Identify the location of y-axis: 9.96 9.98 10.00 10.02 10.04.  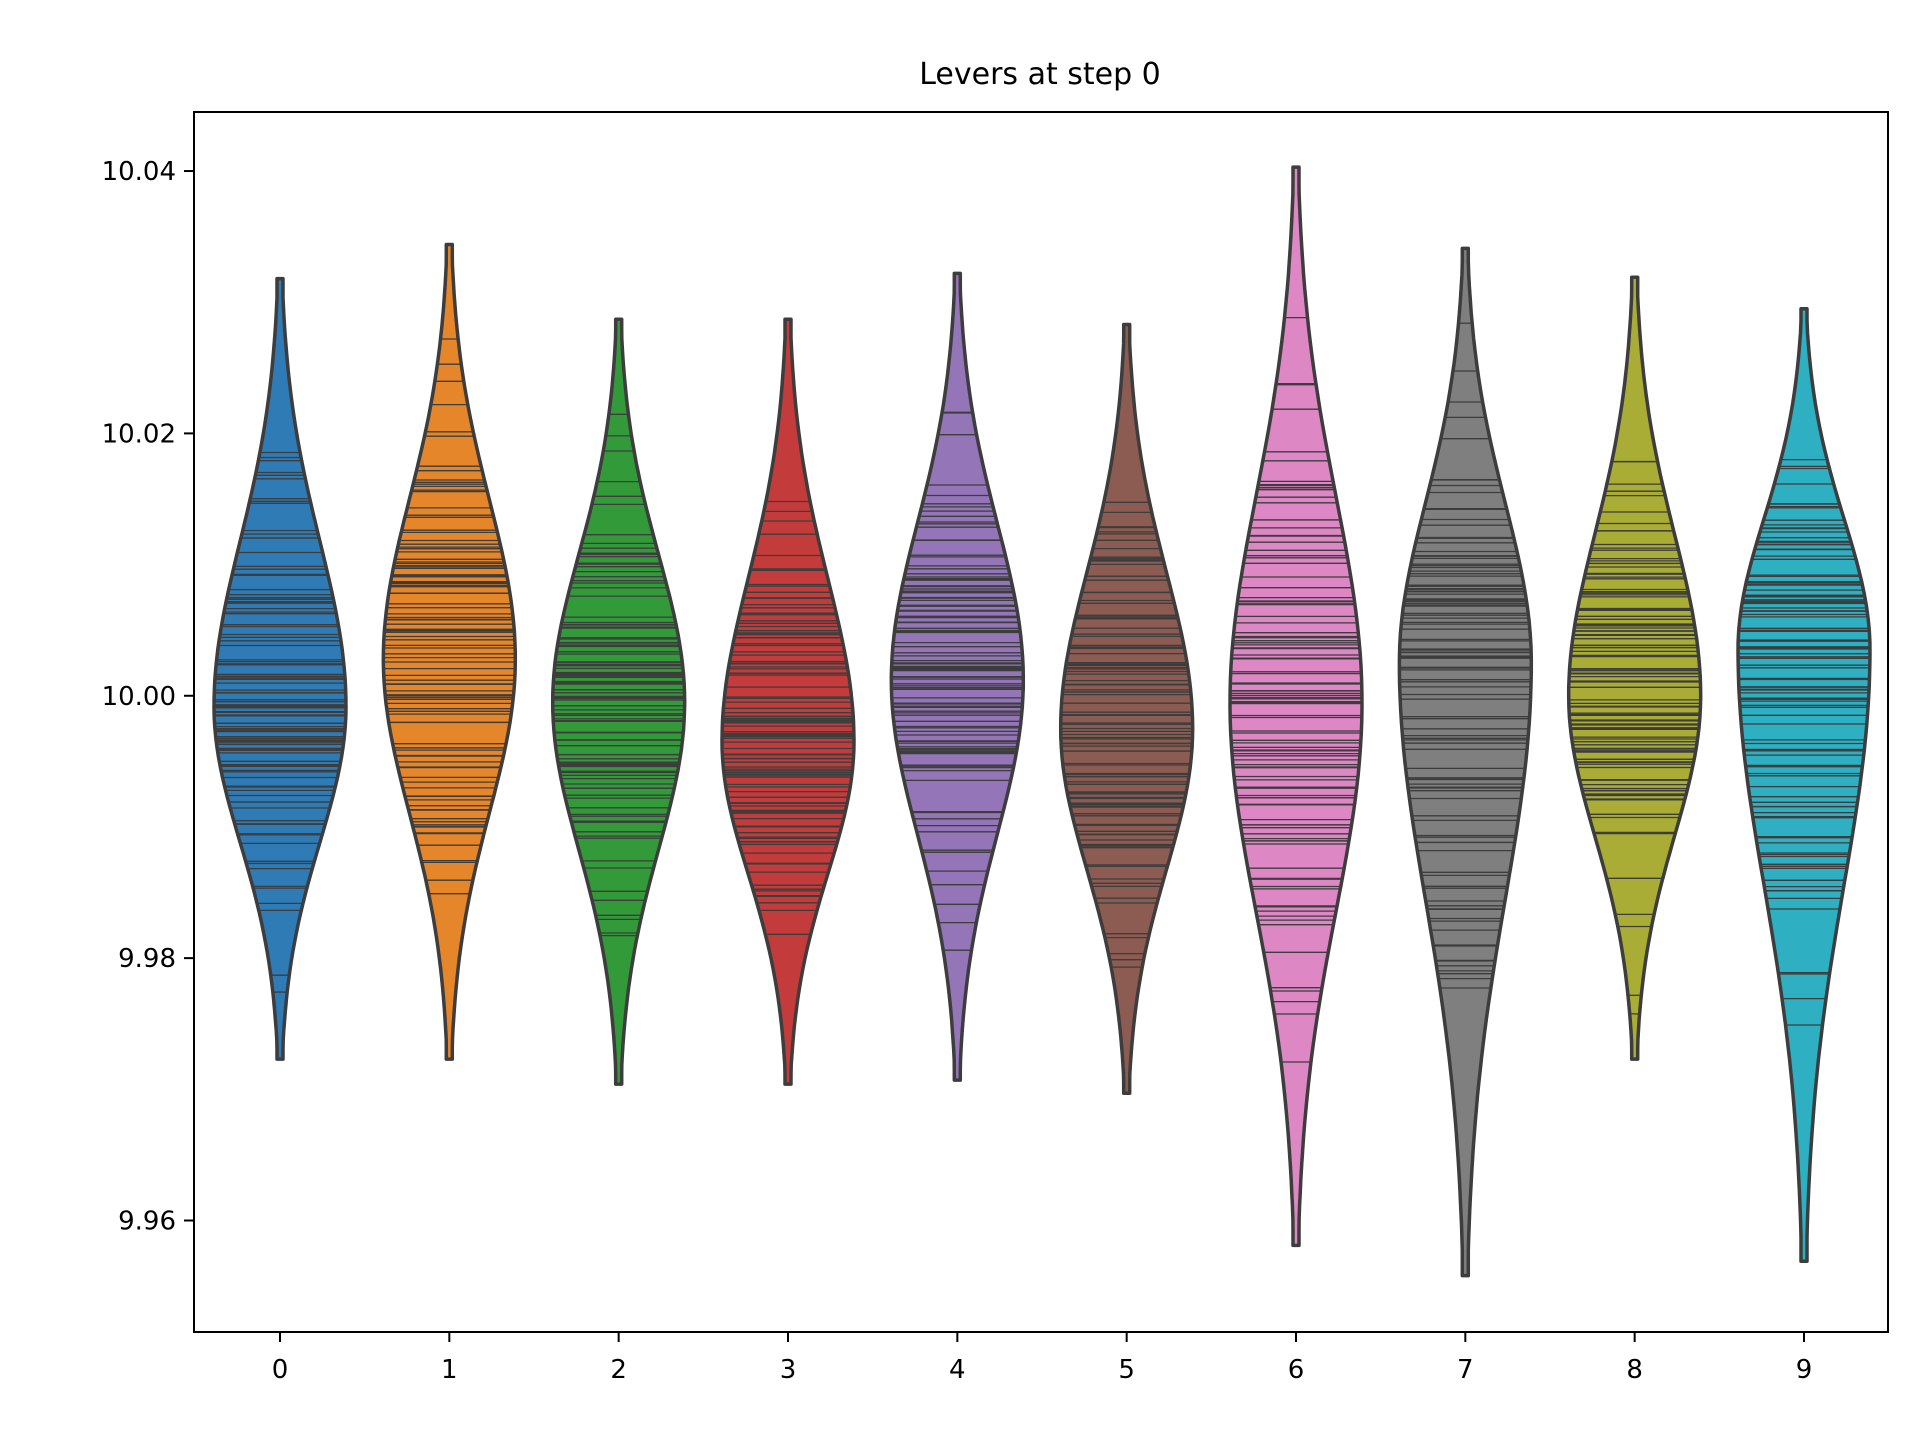
(148, 696).